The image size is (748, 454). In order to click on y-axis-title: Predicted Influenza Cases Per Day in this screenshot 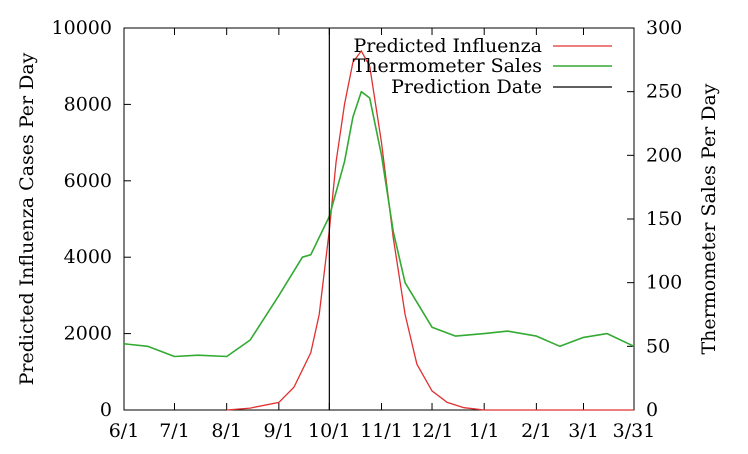, I will do `click(27, 218)`.